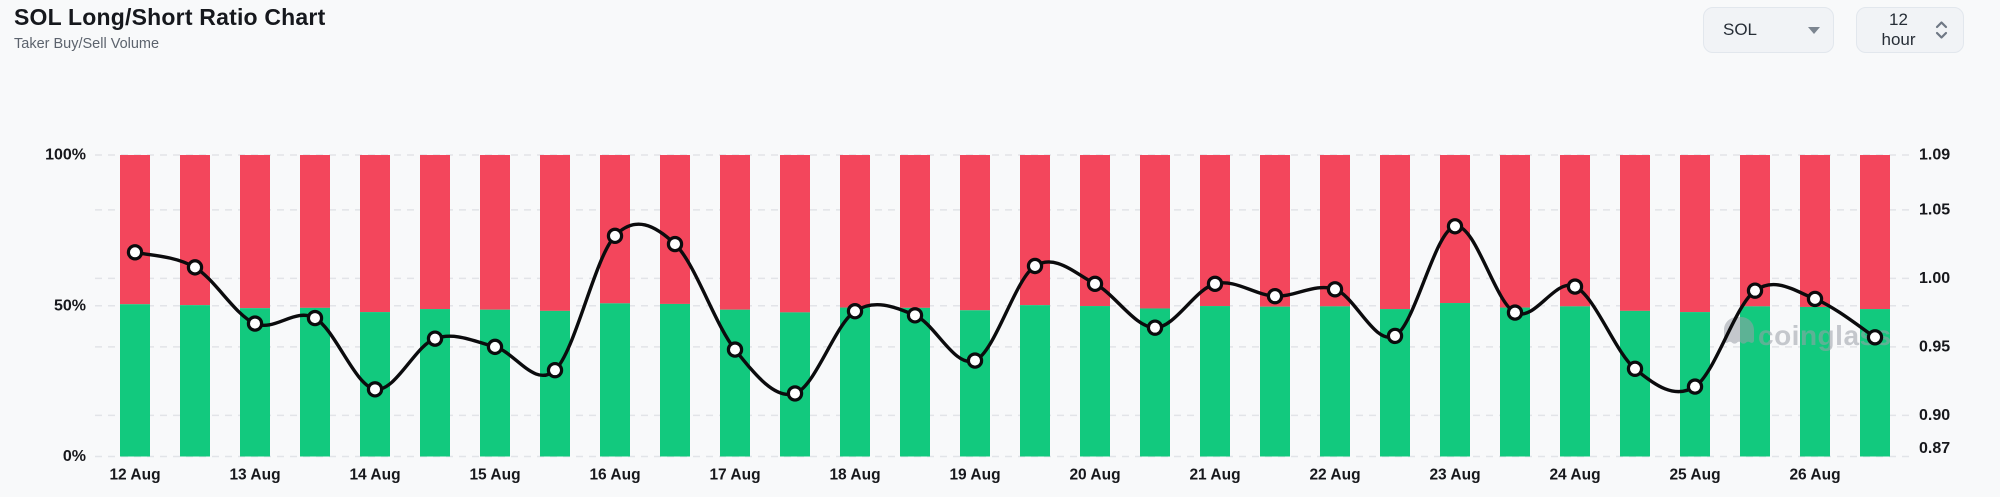 Image resolution: width=2000 pixels, height=497 pixels. What do you see at coordinates (974, 475) in the screenshot?
I see `x-axis-date-label: 19 Aug` at bounding box center [974, 475].